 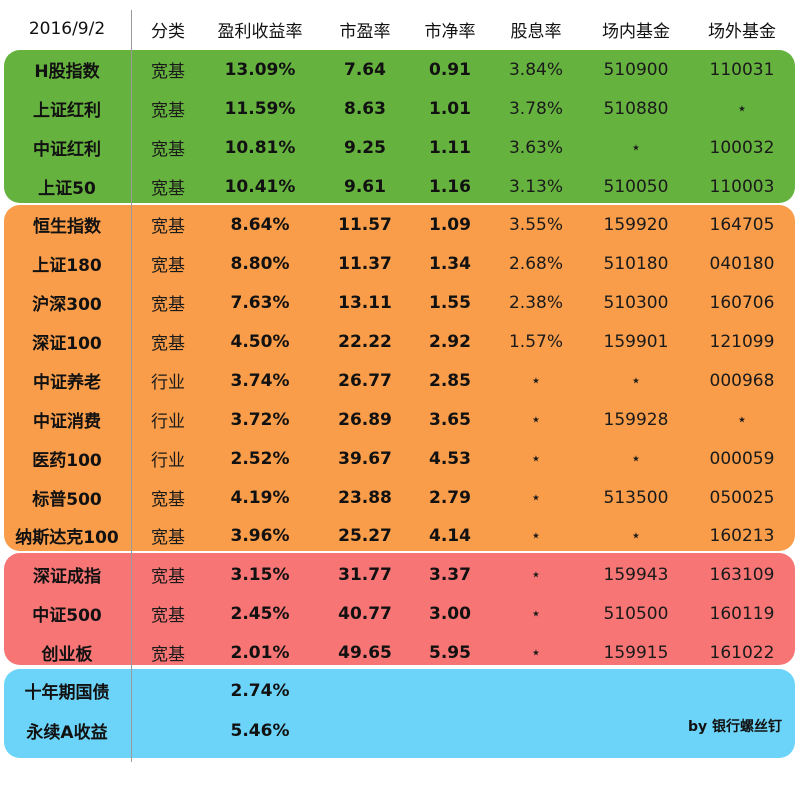 What do you see at coordinates (260, 613) in the screenshot?
I see `earnings-yield: 2.45%` at bounding box center [260, 613].